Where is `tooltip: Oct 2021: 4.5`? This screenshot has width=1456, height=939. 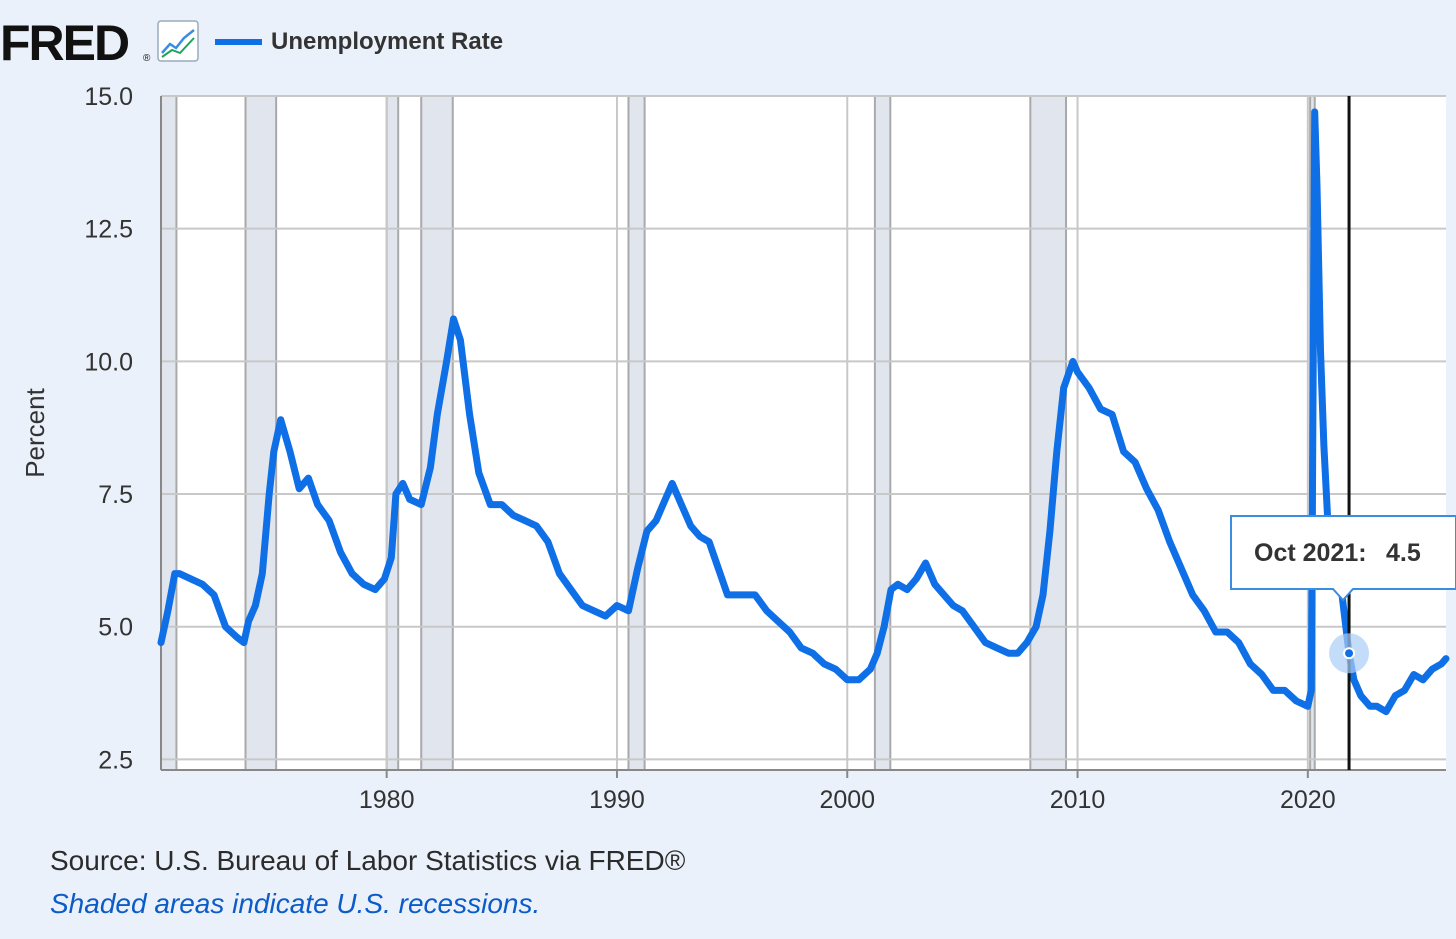
tooltip: Oct 2021: 4.5 is located at coordinates (1343, 558).